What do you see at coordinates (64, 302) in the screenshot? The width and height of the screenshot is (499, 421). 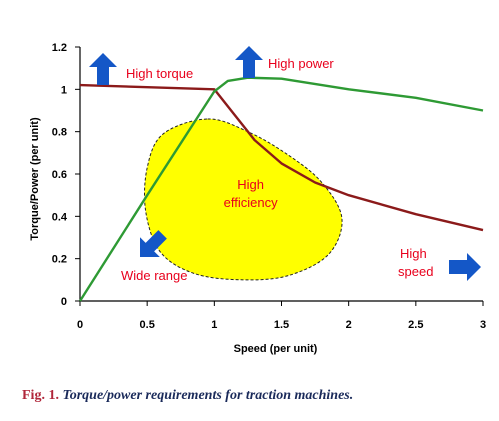 I see `y-tick-label: 0` at bounding box center [64, 302].